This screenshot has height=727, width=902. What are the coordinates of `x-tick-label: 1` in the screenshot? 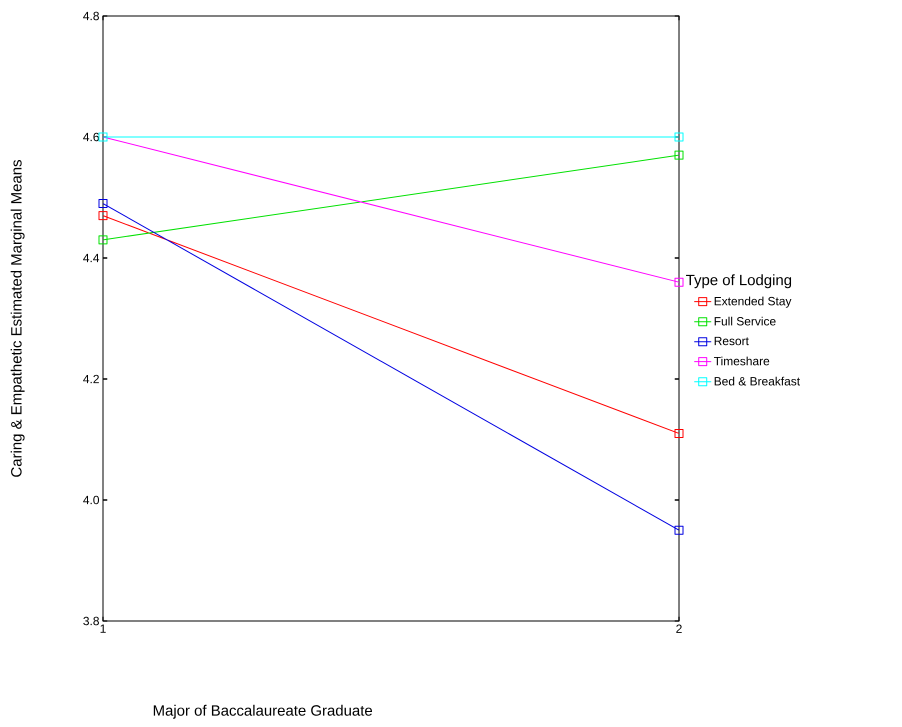 It's located at (103, 628).